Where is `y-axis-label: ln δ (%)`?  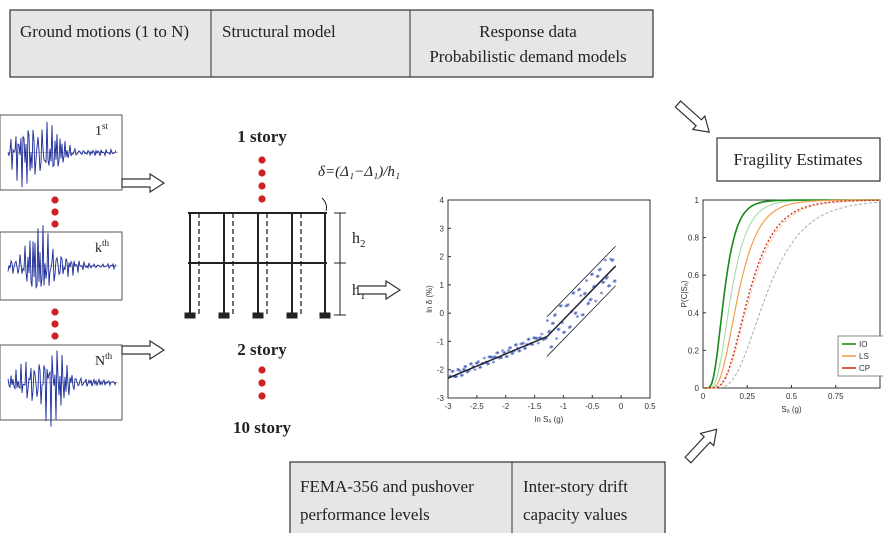
y-axis-label: ln δ (%) is located at coordinates (429, 299).